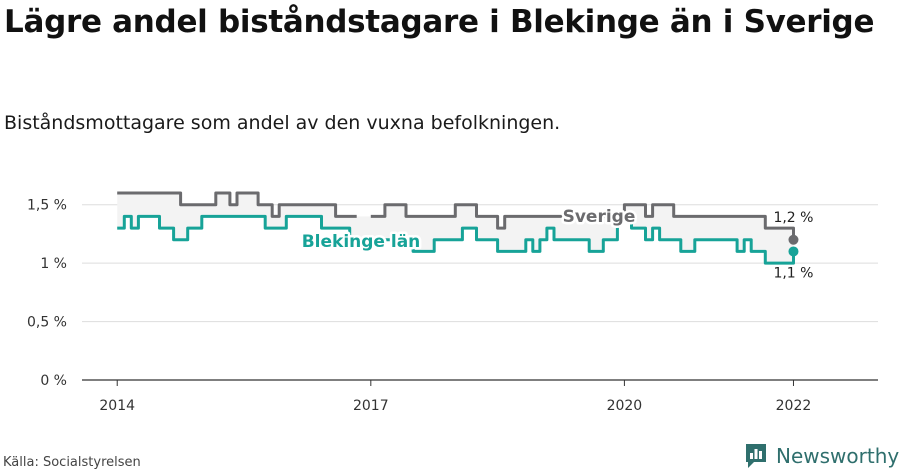 This screenshot has height=474, width=900. I want to click on x-tick-label: 2014, so click(117, 406).